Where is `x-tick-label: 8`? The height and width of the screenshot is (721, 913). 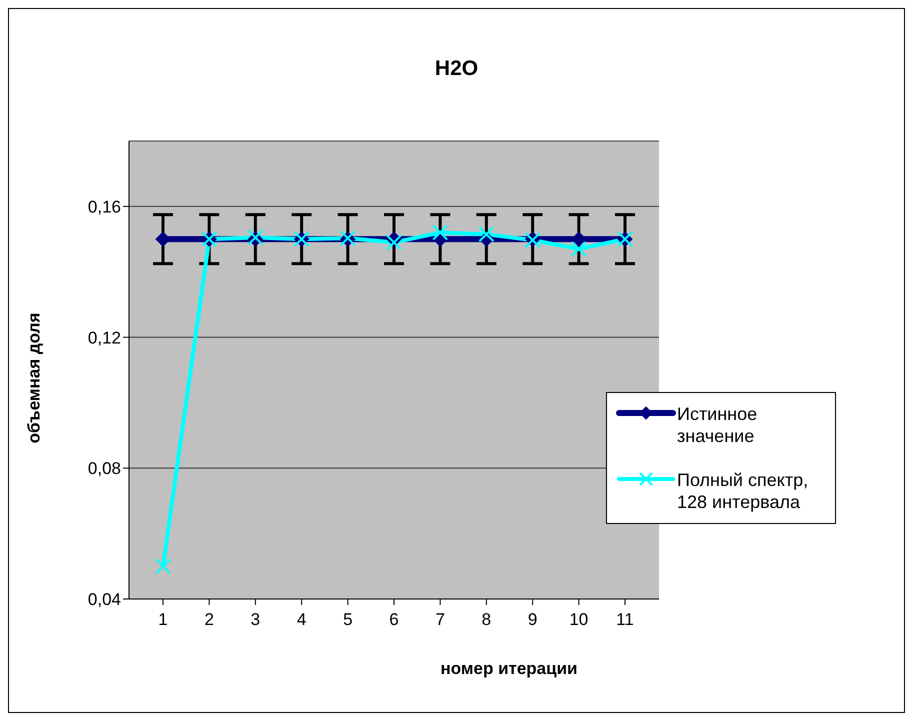
x-tick-label: 8 is located at coordinates (487, 620).